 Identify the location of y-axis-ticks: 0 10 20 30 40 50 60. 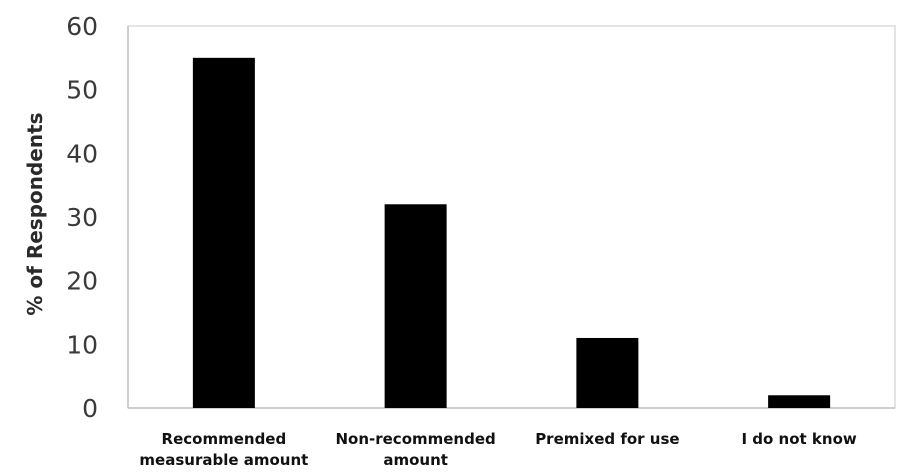
(82, 217).